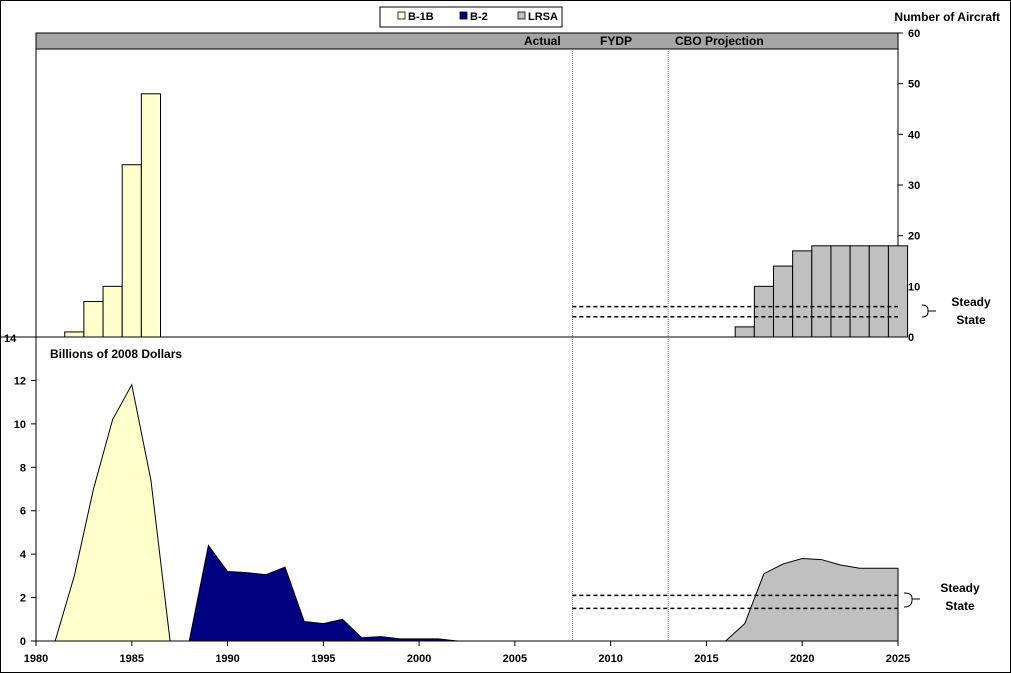 This screenshot has height=673, width=1011. I want to click on bottom-y-tick-label-2: 2, so click(23, 599).